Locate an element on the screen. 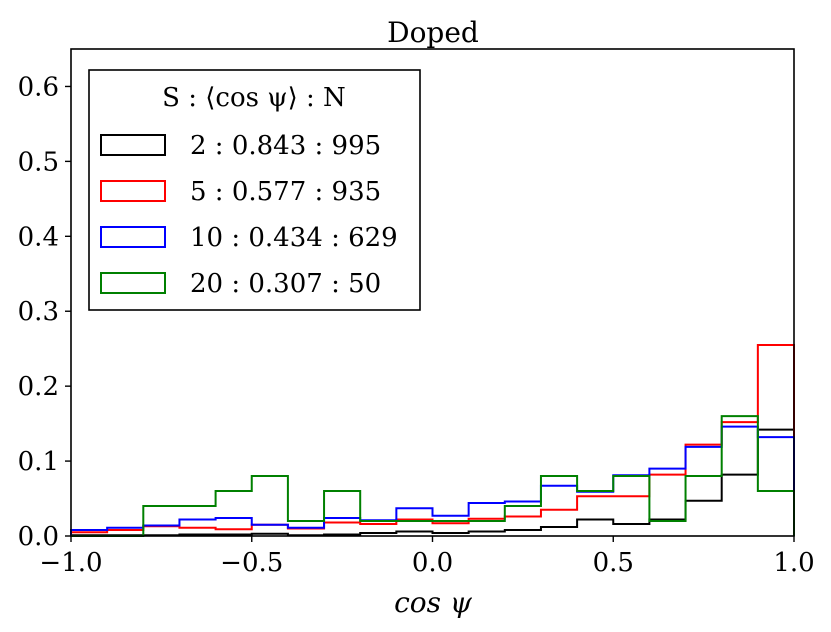  x-tick-label: 1.0 is located at coordinates (793, 563).